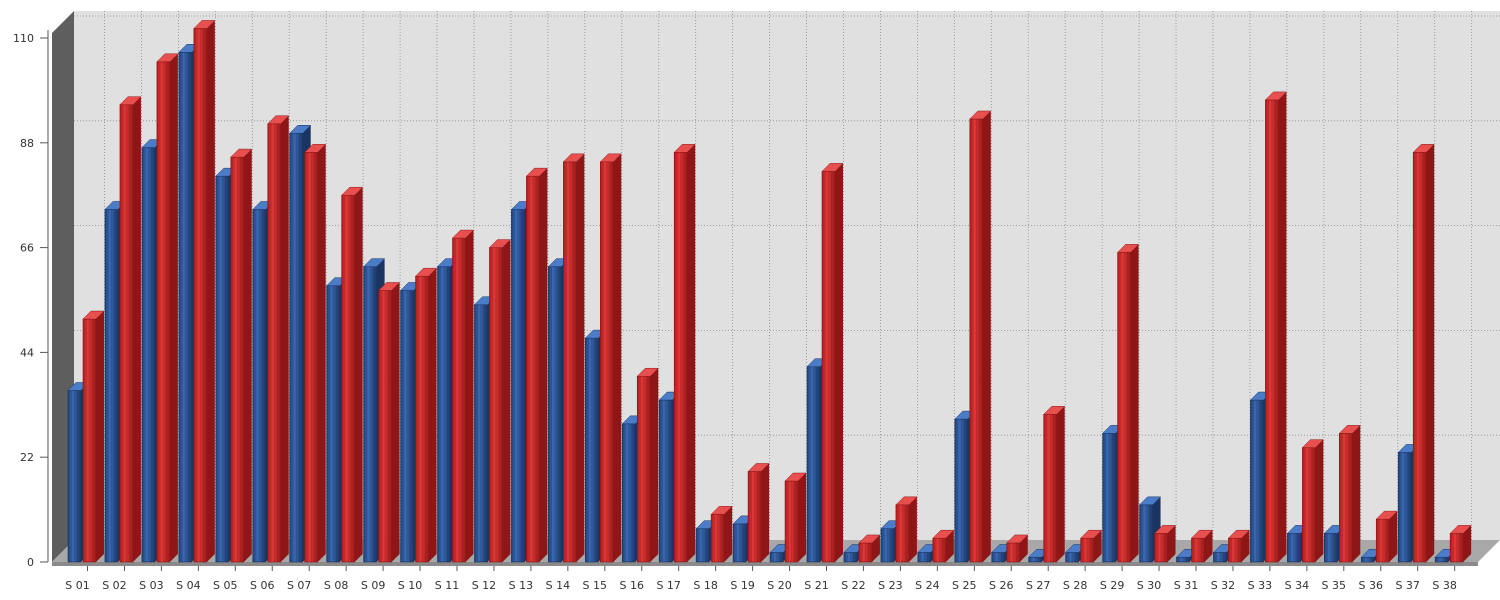  What do you see at coordinates (1297, 585) in the screenshot?
I see `x-tick-label: S 34` at bounding box center [1297, 585].